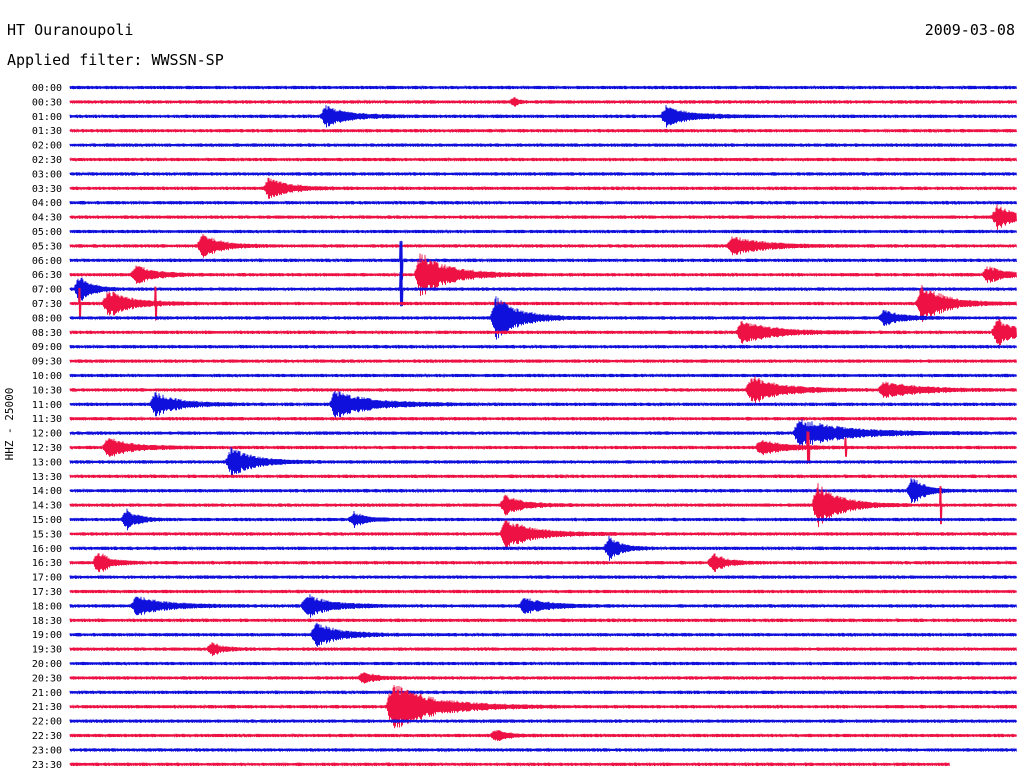  What do you see at coordinates (47, 246) in the screenshot?
I see `time-label: 05:30` at bounding box center [47, 246].